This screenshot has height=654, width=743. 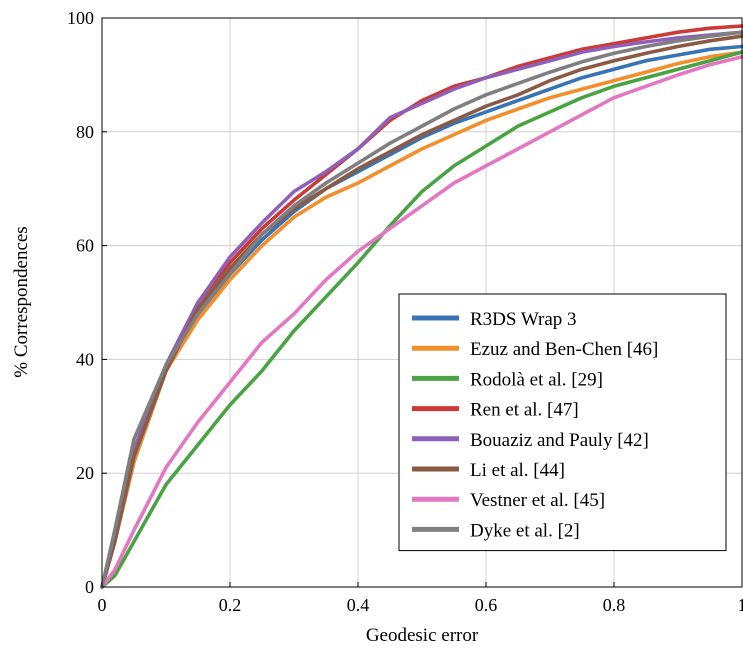 What do you see at coordinates (358, 605) in the screenshot?
I see `x-tick-label: 0.4` at bounding box center [358, 605].